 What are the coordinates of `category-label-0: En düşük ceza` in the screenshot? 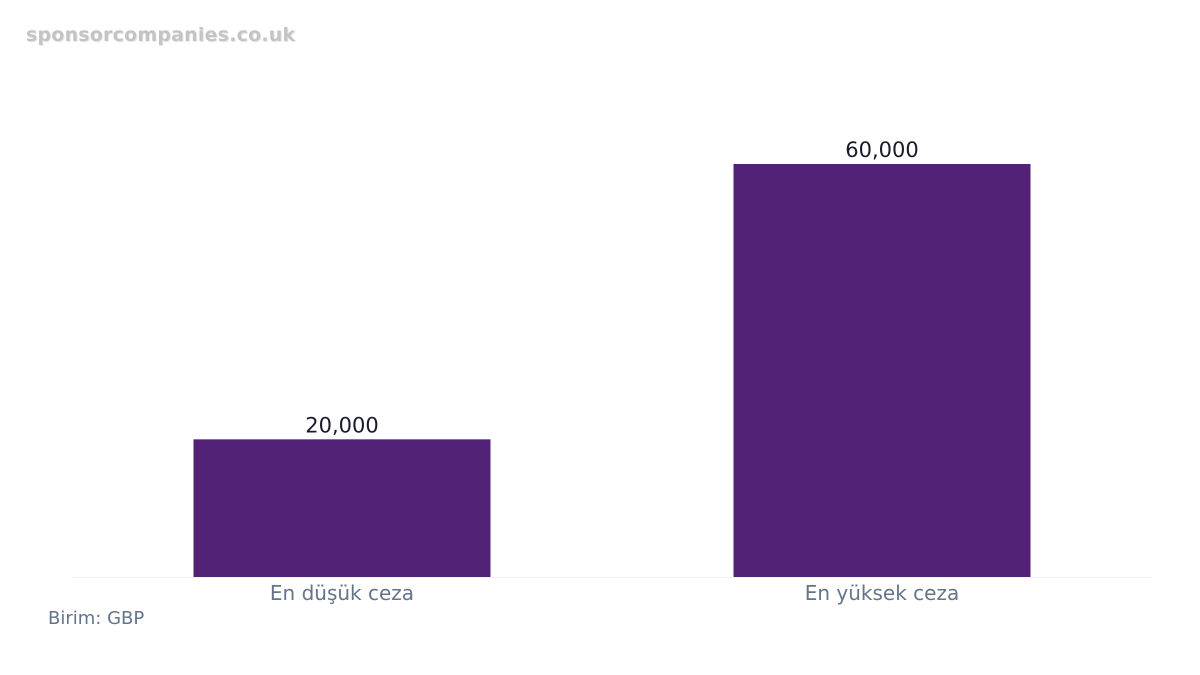 It's located at (342, 593).